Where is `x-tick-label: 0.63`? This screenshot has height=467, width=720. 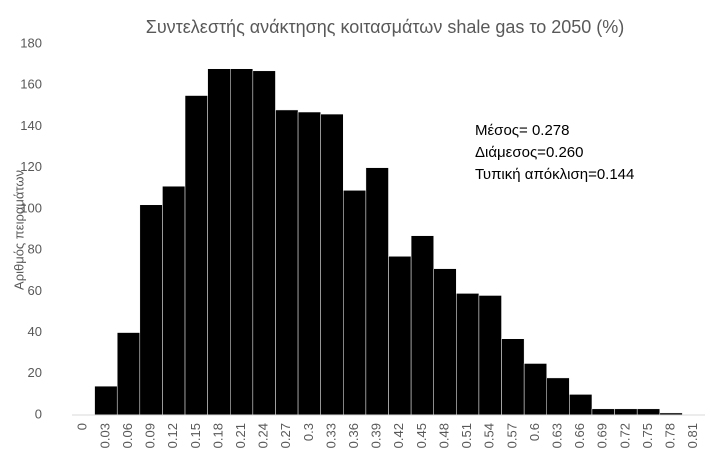
x-tick-label: 0.63 is located at coordinates (556, 435).